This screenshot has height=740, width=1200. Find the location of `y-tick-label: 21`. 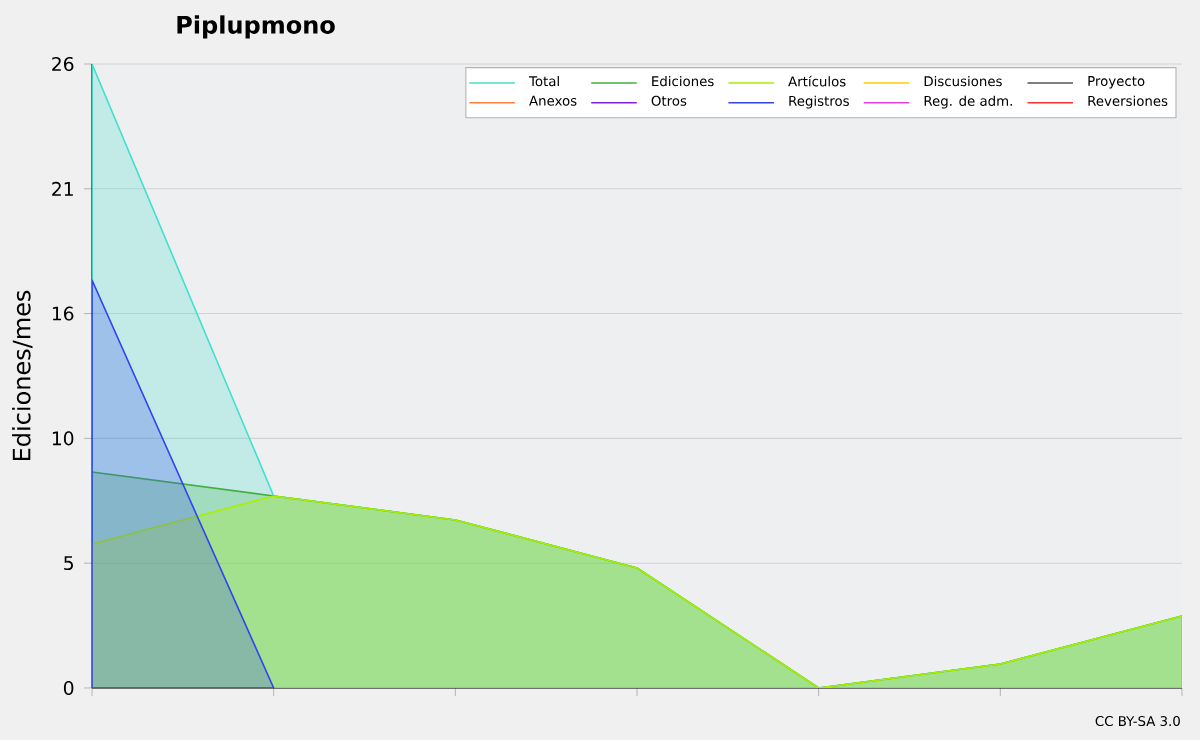

y-tick-label: 21 is located at coordinates (62, 188).